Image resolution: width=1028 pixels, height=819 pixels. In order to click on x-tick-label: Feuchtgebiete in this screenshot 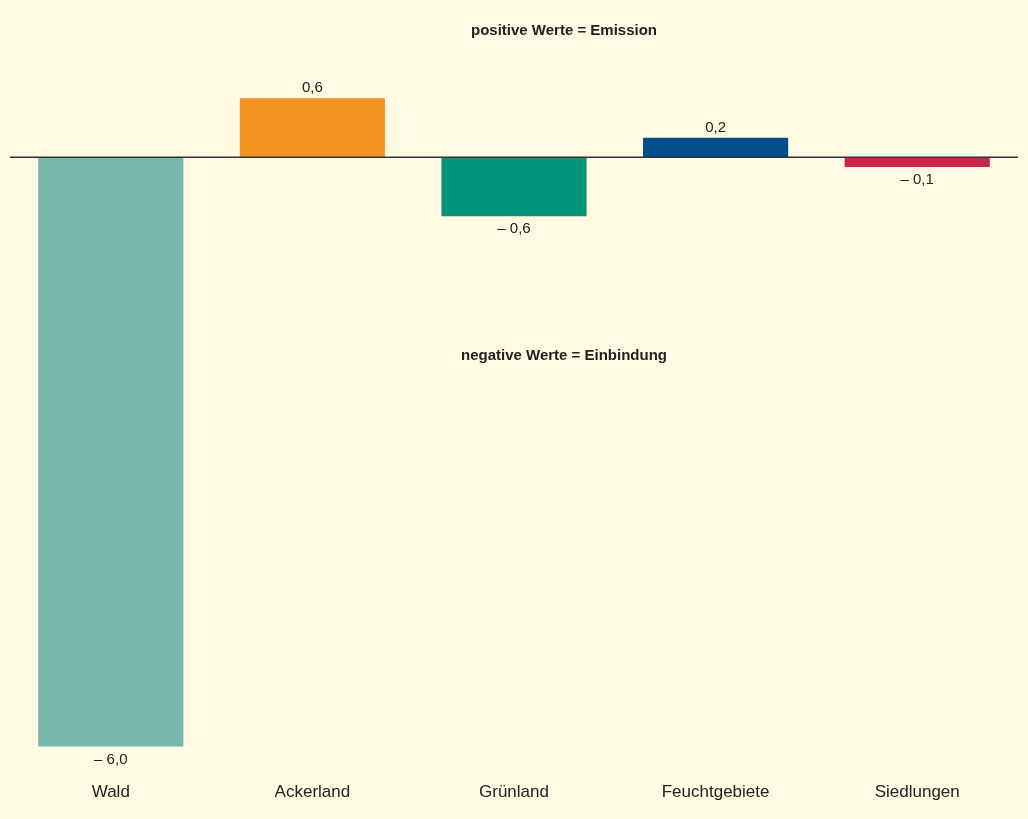, I will do `click(715, 791)`.